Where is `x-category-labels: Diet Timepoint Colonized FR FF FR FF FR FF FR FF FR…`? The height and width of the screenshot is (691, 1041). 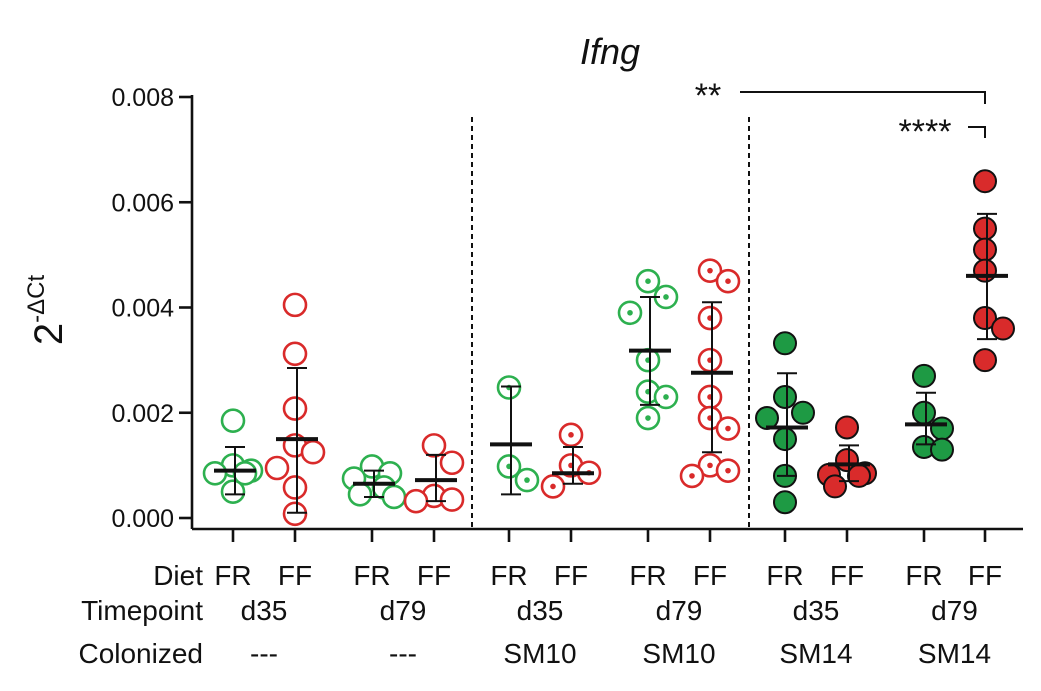
x-category-labels: Diet Timepoint Colonized FR FF FR FF FR FF FR FF FR… is located at coordinates (540, 614).